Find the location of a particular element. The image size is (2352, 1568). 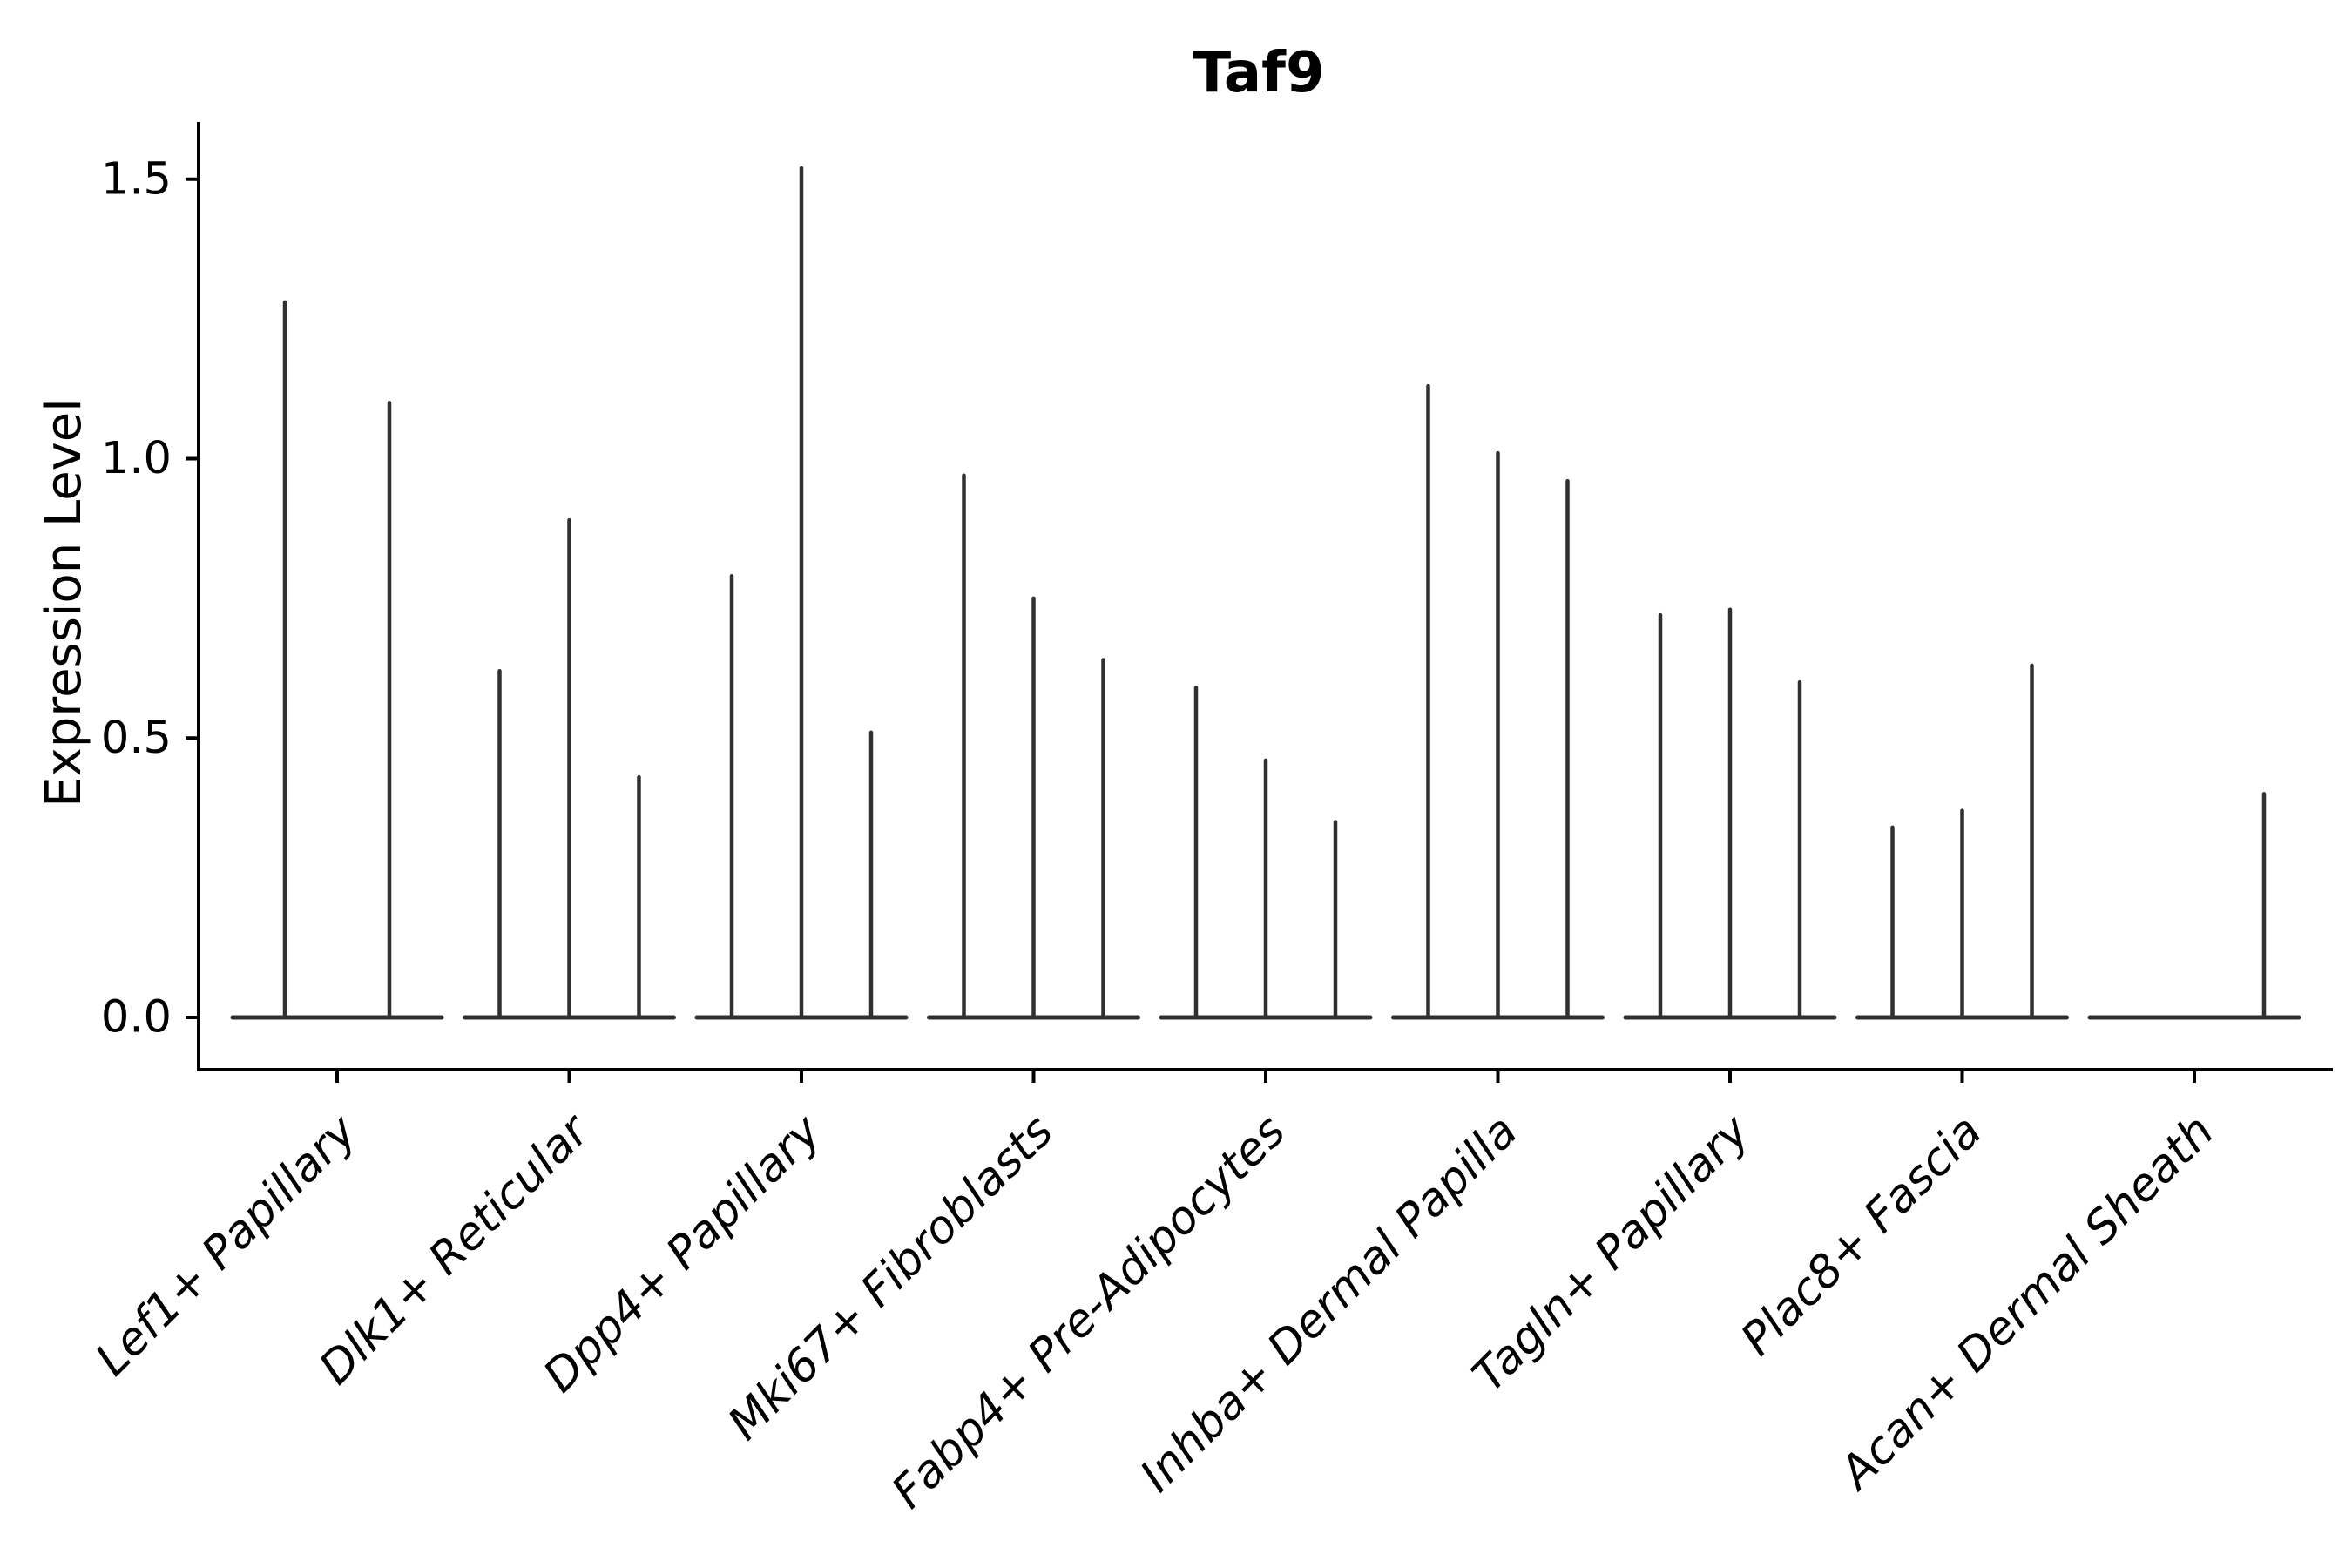

y-tick-label: 0.0 is located at coordinates (136, 1018).